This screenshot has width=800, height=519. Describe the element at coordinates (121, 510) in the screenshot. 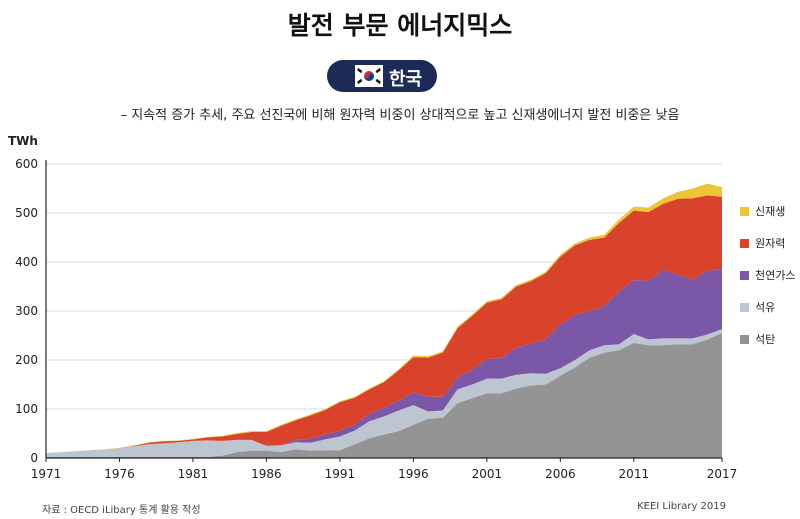

I see `source-note: 자료 : OECD iLibary 통계 활용 작성` at that location.